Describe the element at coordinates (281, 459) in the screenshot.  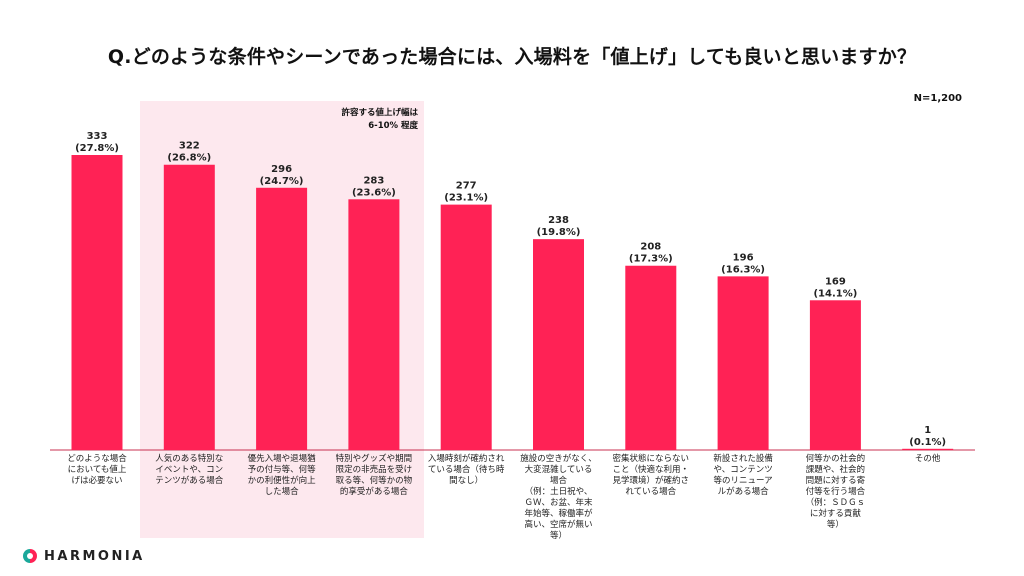
I see `category-label-2-line-0: 優先入場や退場猶` at that location.